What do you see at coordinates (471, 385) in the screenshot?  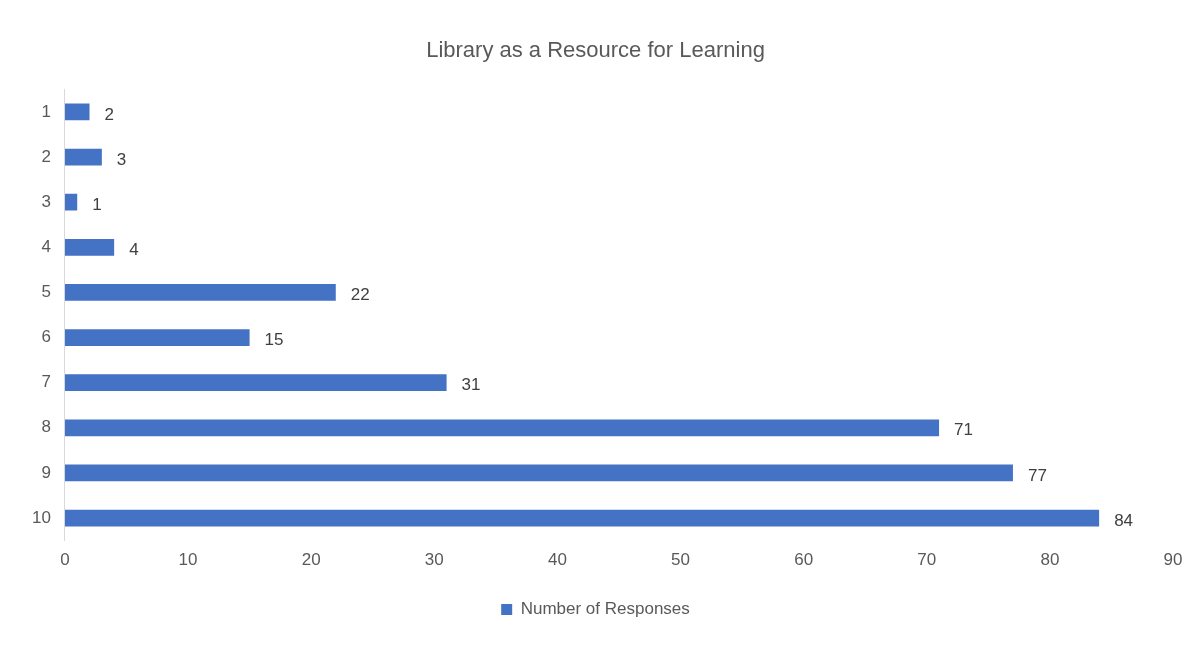 I see `data-label: 31` at bounding box center [471, 385].